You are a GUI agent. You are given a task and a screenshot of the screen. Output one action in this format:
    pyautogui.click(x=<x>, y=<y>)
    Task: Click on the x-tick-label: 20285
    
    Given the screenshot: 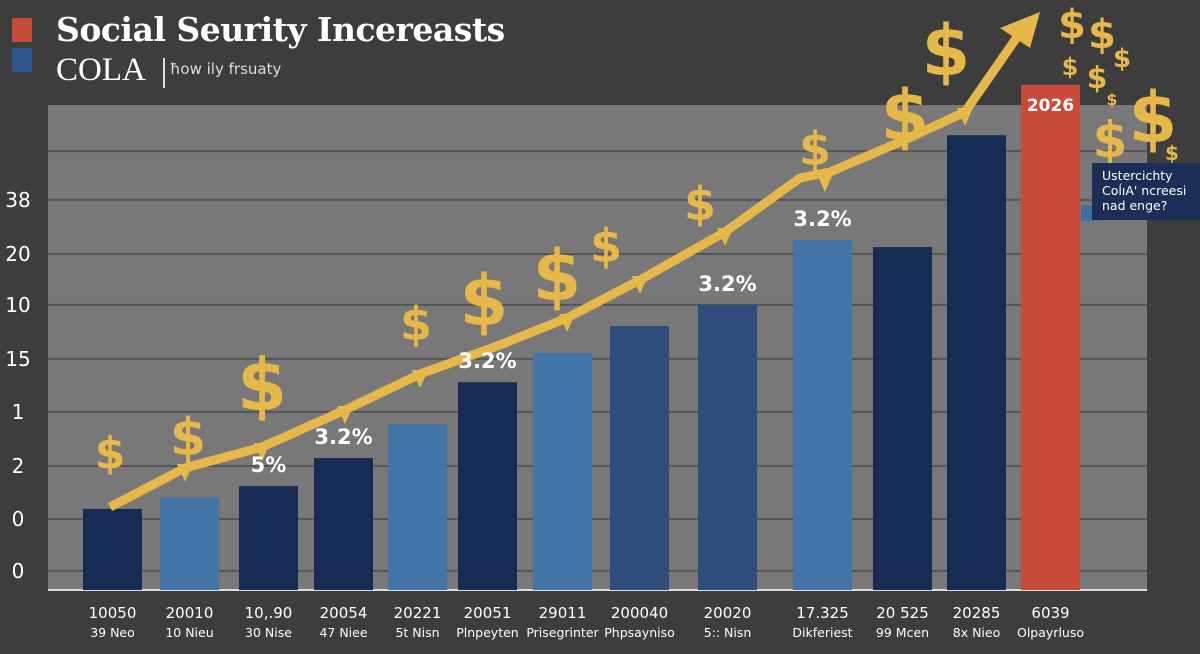 What is the action you would take?
    pyautogui.click(x=977, y=613)
    